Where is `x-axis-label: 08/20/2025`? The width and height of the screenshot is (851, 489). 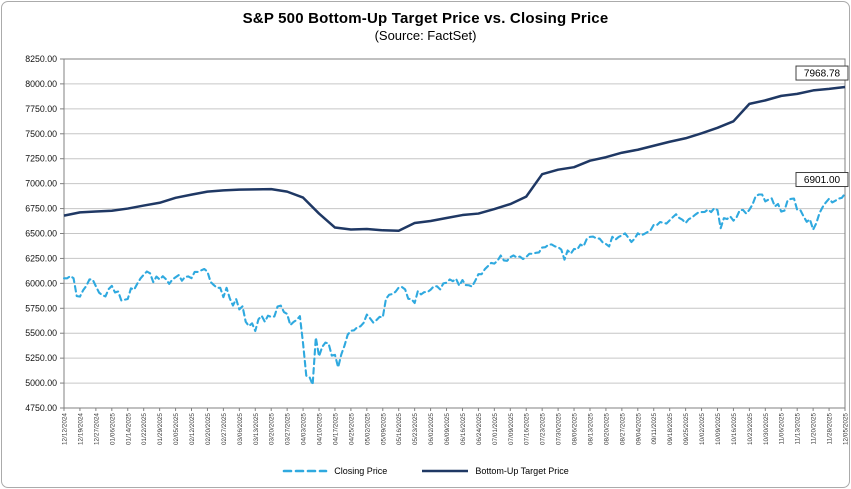
x-axis-label: 08/20/2025 is located at coordinates (606, 429).